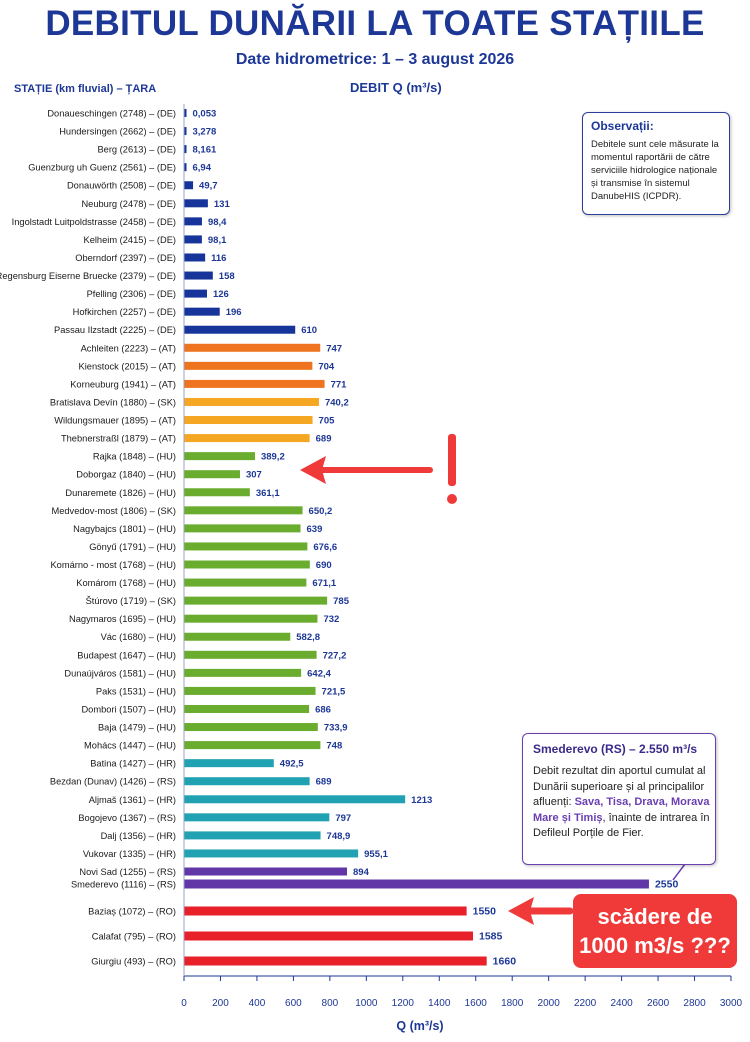  Describe the element at coordinates (335, 655) in the screenshot. I see `value-label: 727,2` at that location.